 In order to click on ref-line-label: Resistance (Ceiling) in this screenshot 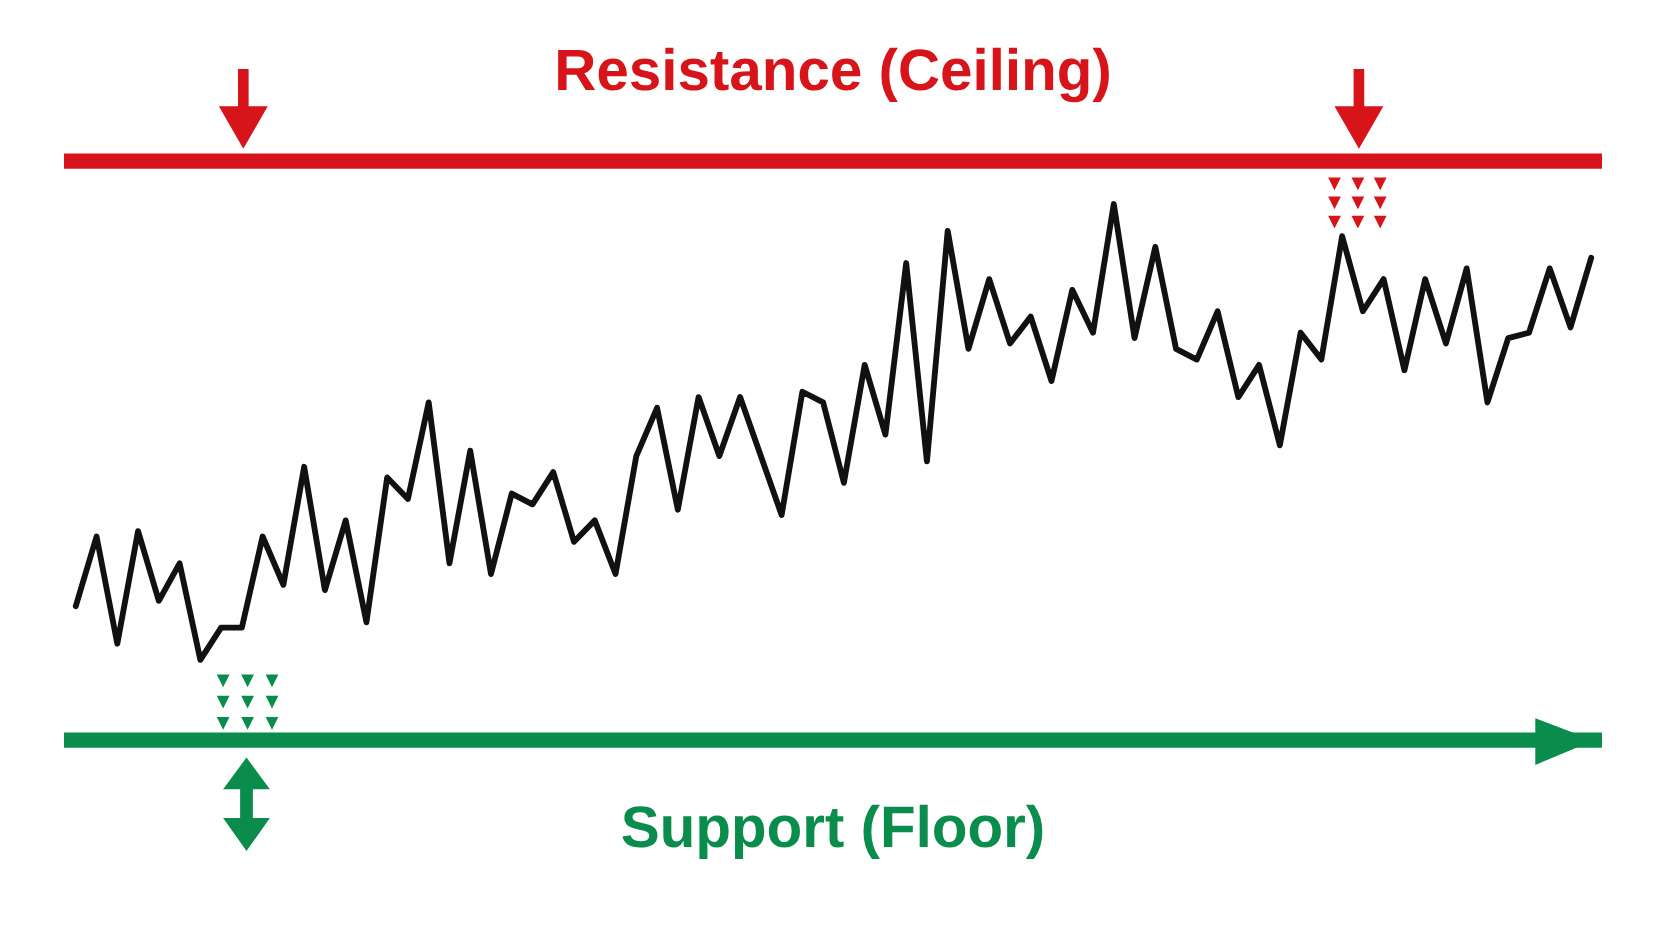, I will do `click(833, 75)`.